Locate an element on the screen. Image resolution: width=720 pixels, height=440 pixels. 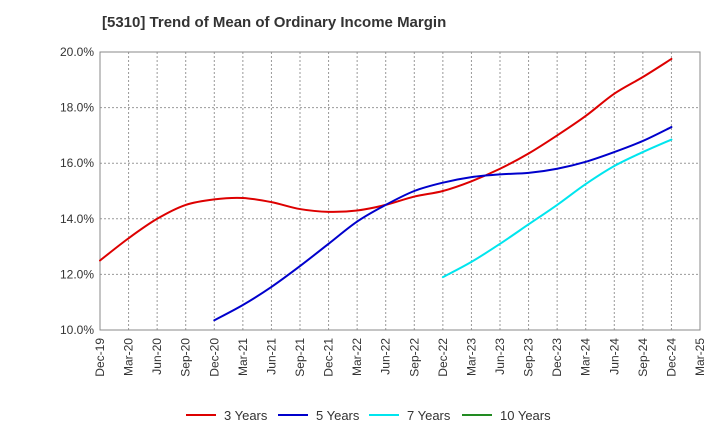
x-tick-label: Mar-20 is located at coordinates (129, 357).